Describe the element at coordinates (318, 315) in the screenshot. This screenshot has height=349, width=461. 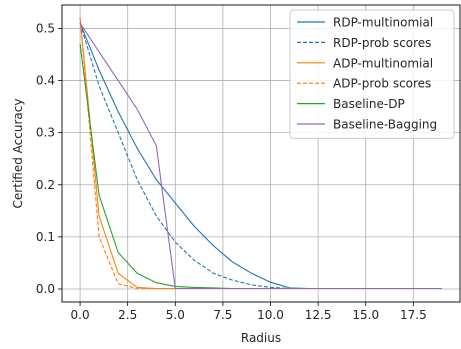
I see `x-tick-label: 12.5` at that location.